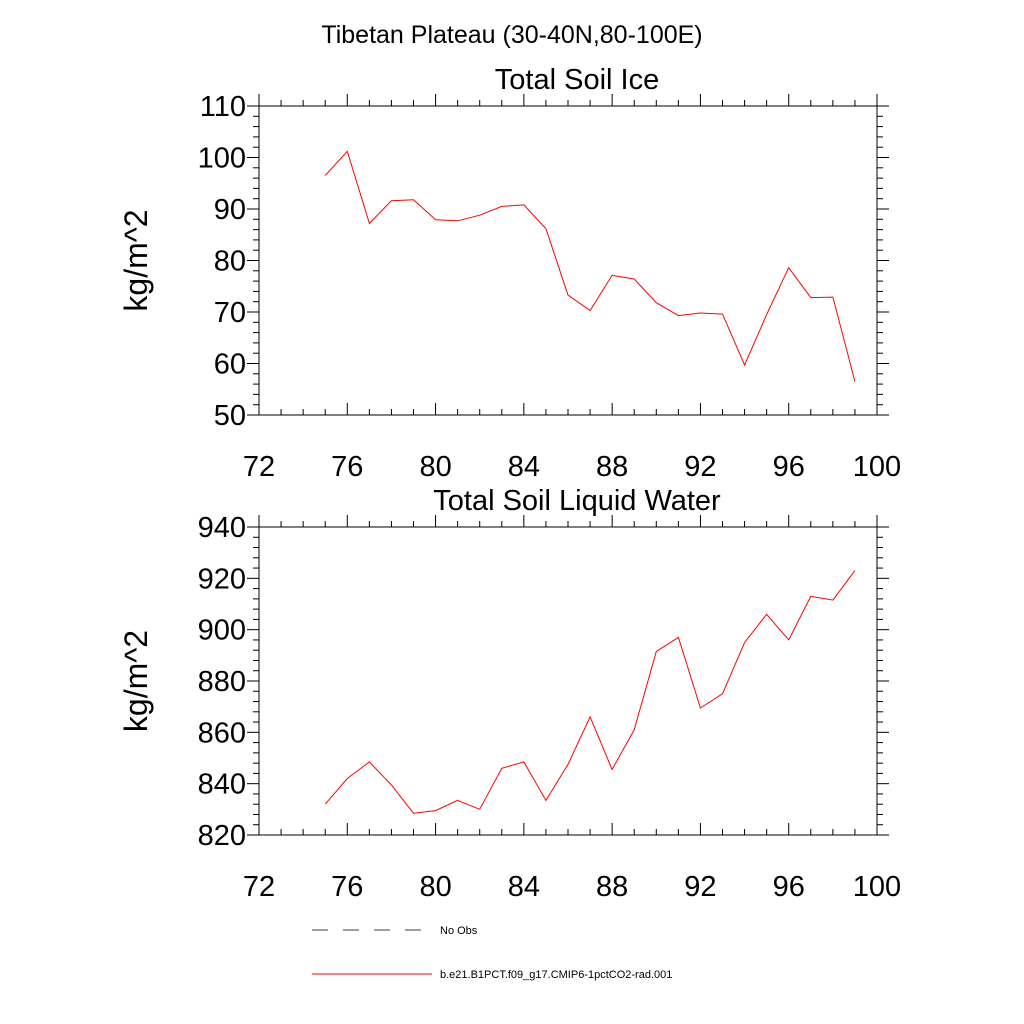 The width and height of the screenshot is (1024, 1024). I want to click on figure-title: Tibetan Plateau (30-40N,80-100E), so click(511, 35).